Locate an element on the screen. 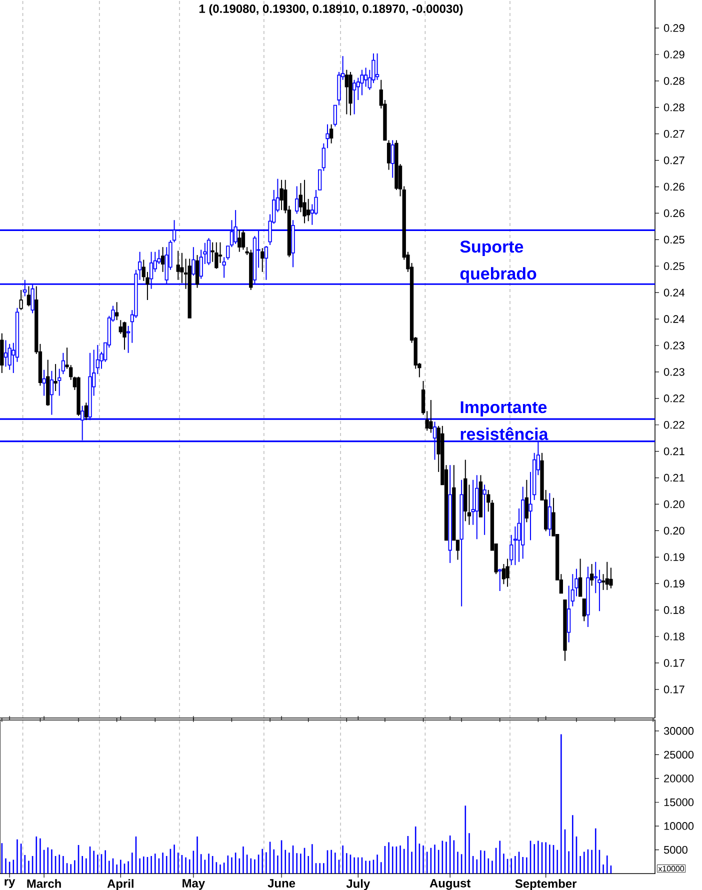 The height and width of the screenshot is (890, 702). x-tick-label: August is located at coordinates (450, 884).